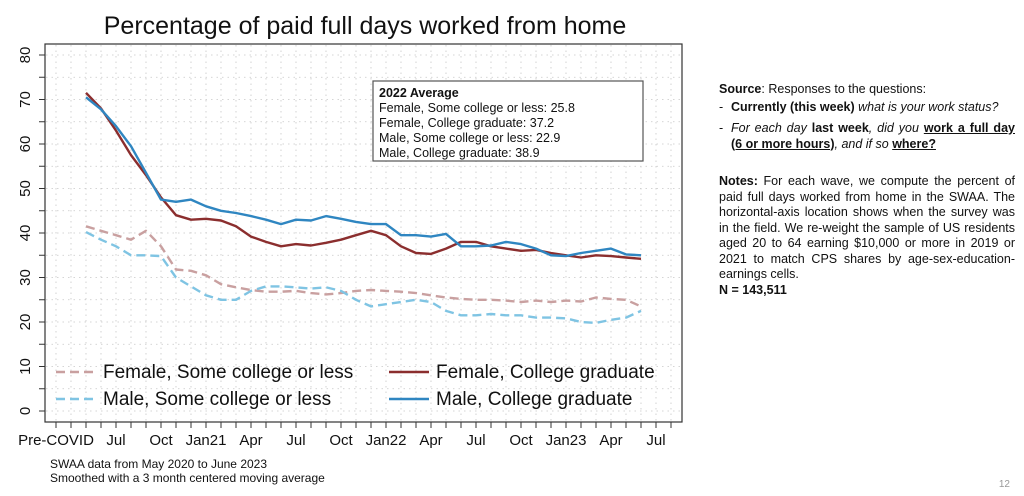 The width and height of the screenshot is (1024, 496). I want to click on y-tick-label: 30, so click(25, 277).